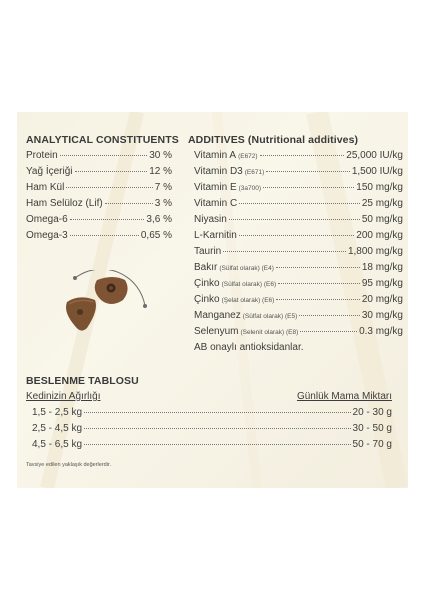  Describe the element at coordinates (210, 219) in the screenshot. I see `additive-name: Niyasin` at that location.